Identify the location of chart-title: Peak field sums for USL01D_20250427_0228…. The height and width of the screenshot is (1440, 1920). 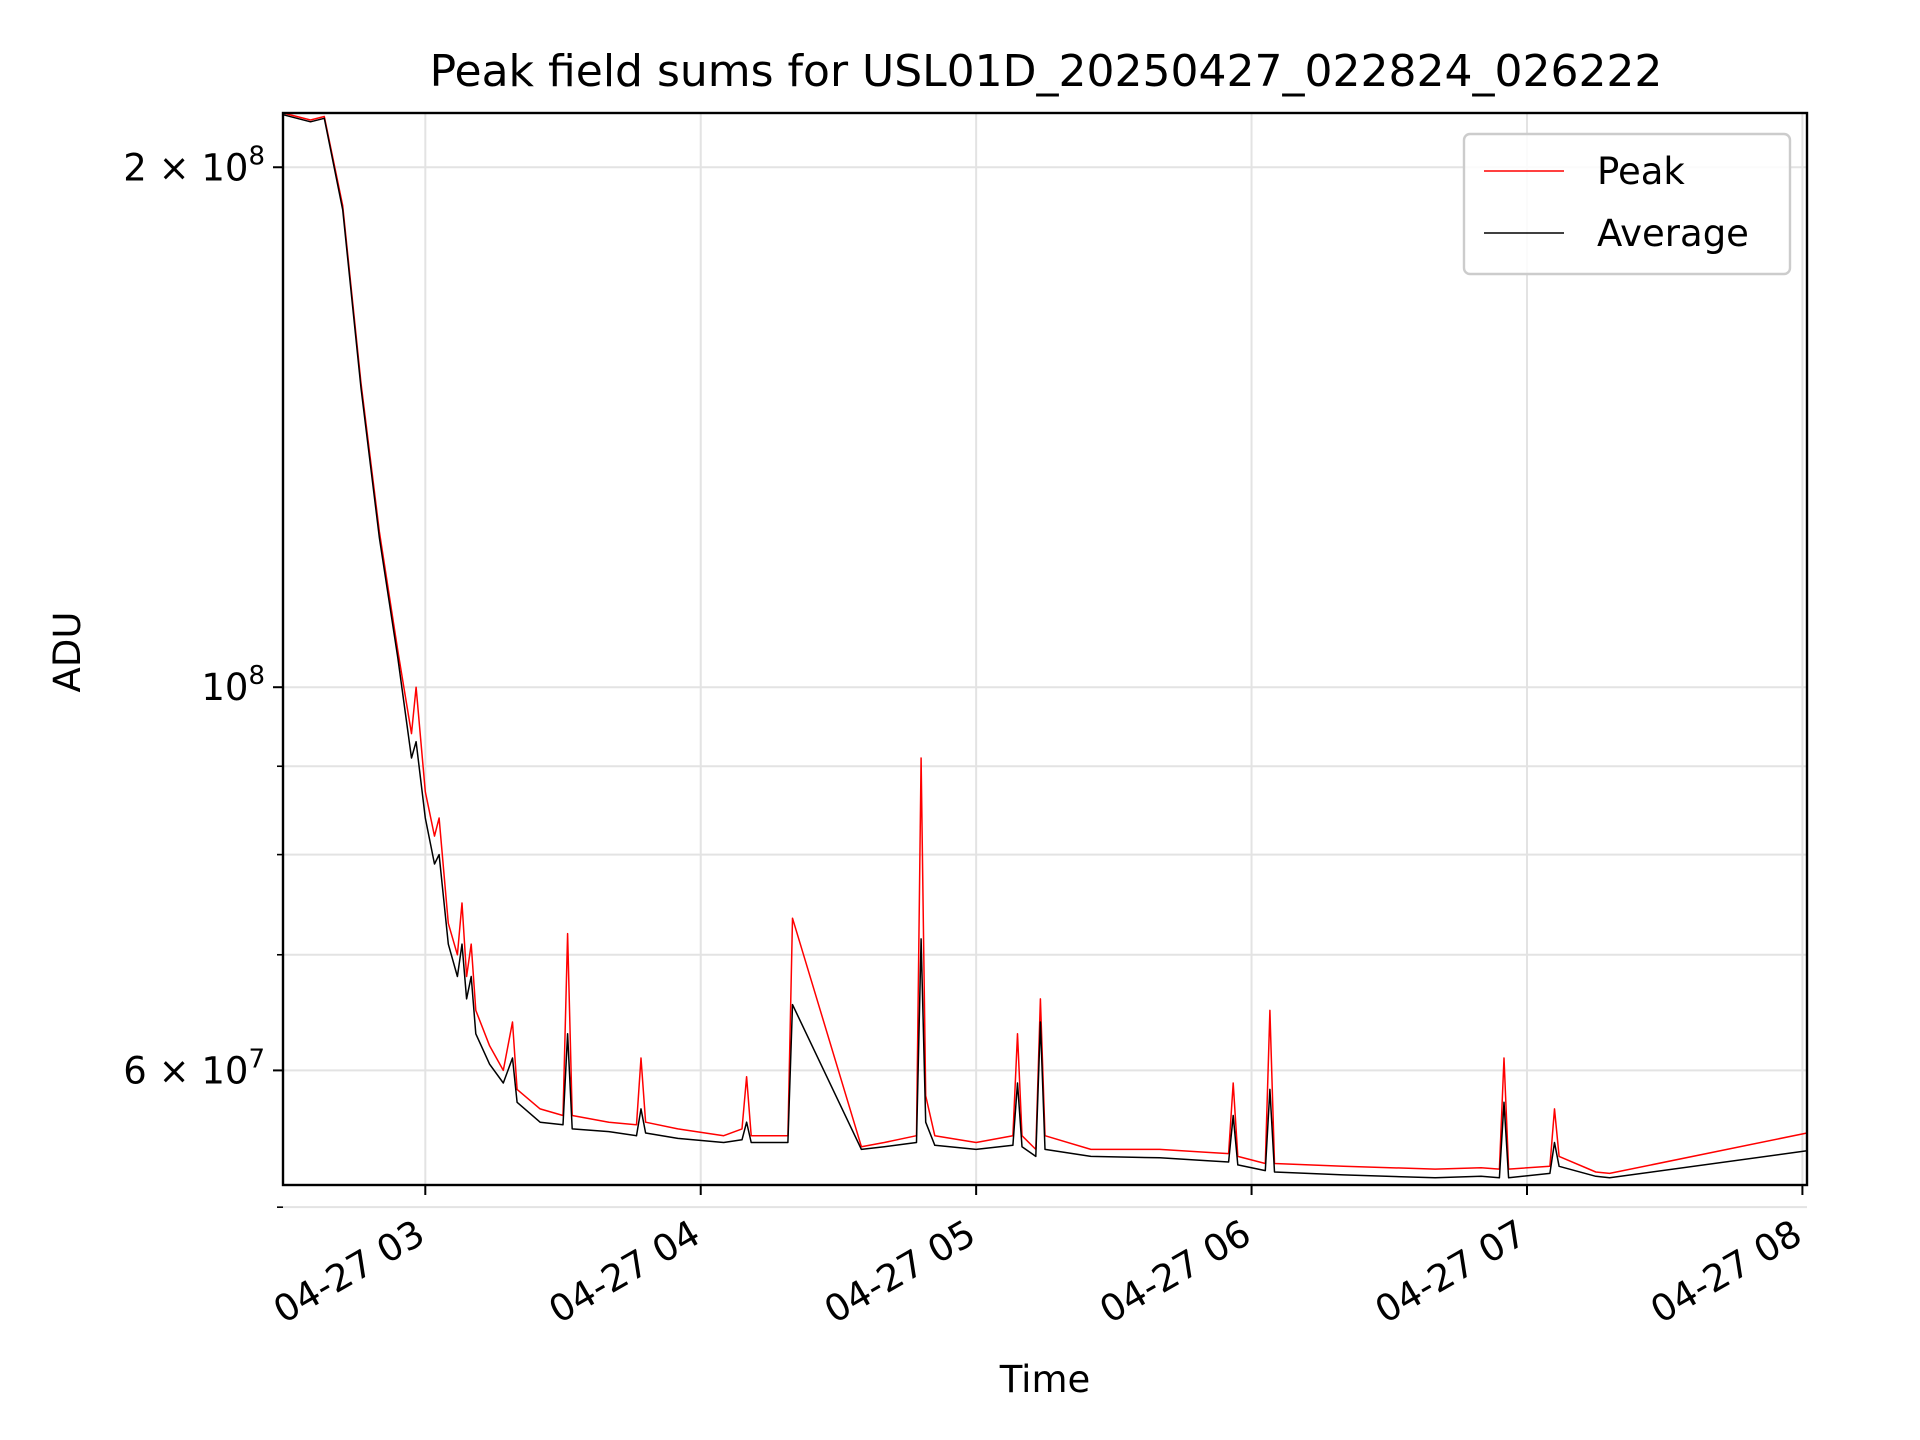
(1046, 71).